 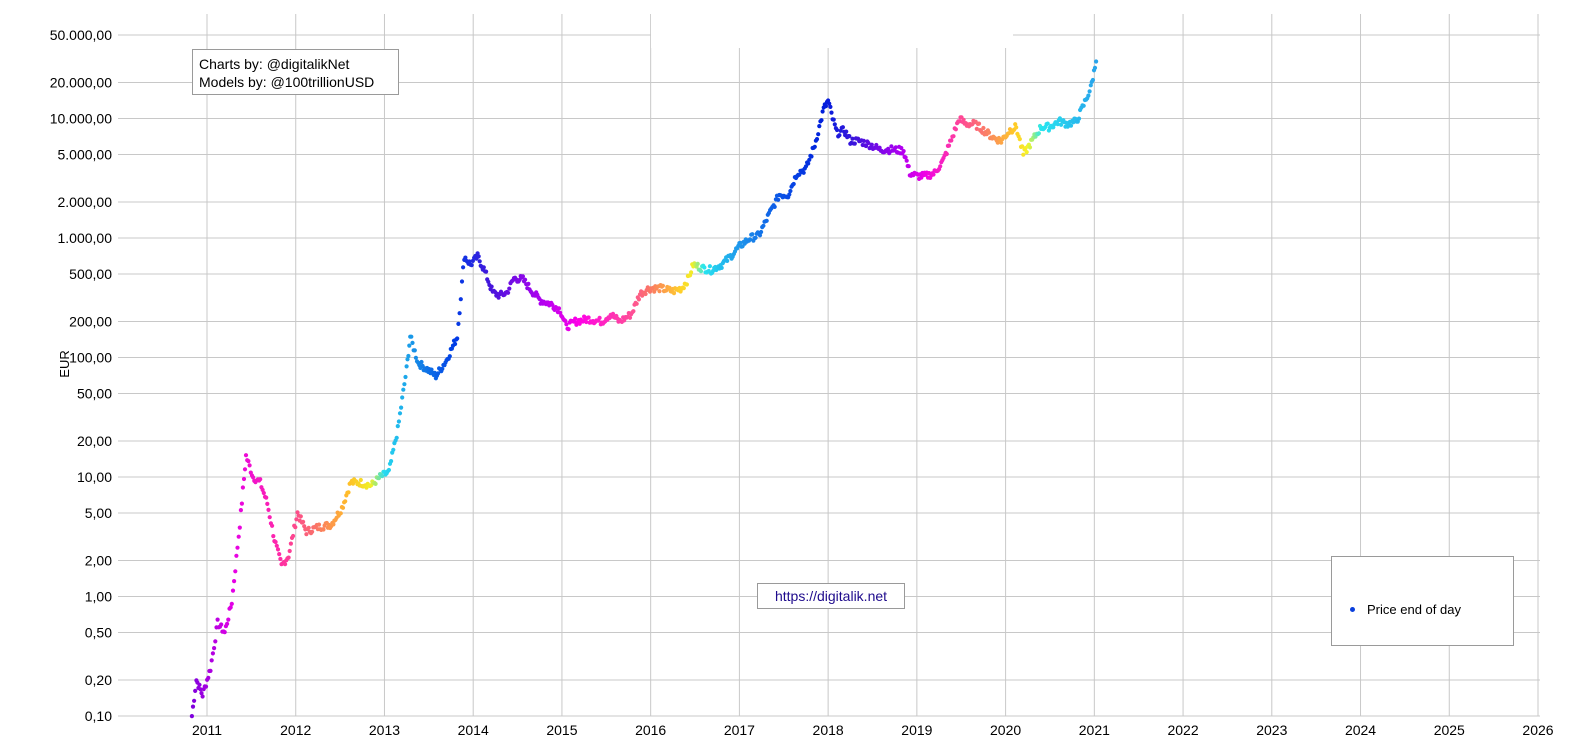 I want to click on x-tick-label: 2020, so click(x=1005, y=730).